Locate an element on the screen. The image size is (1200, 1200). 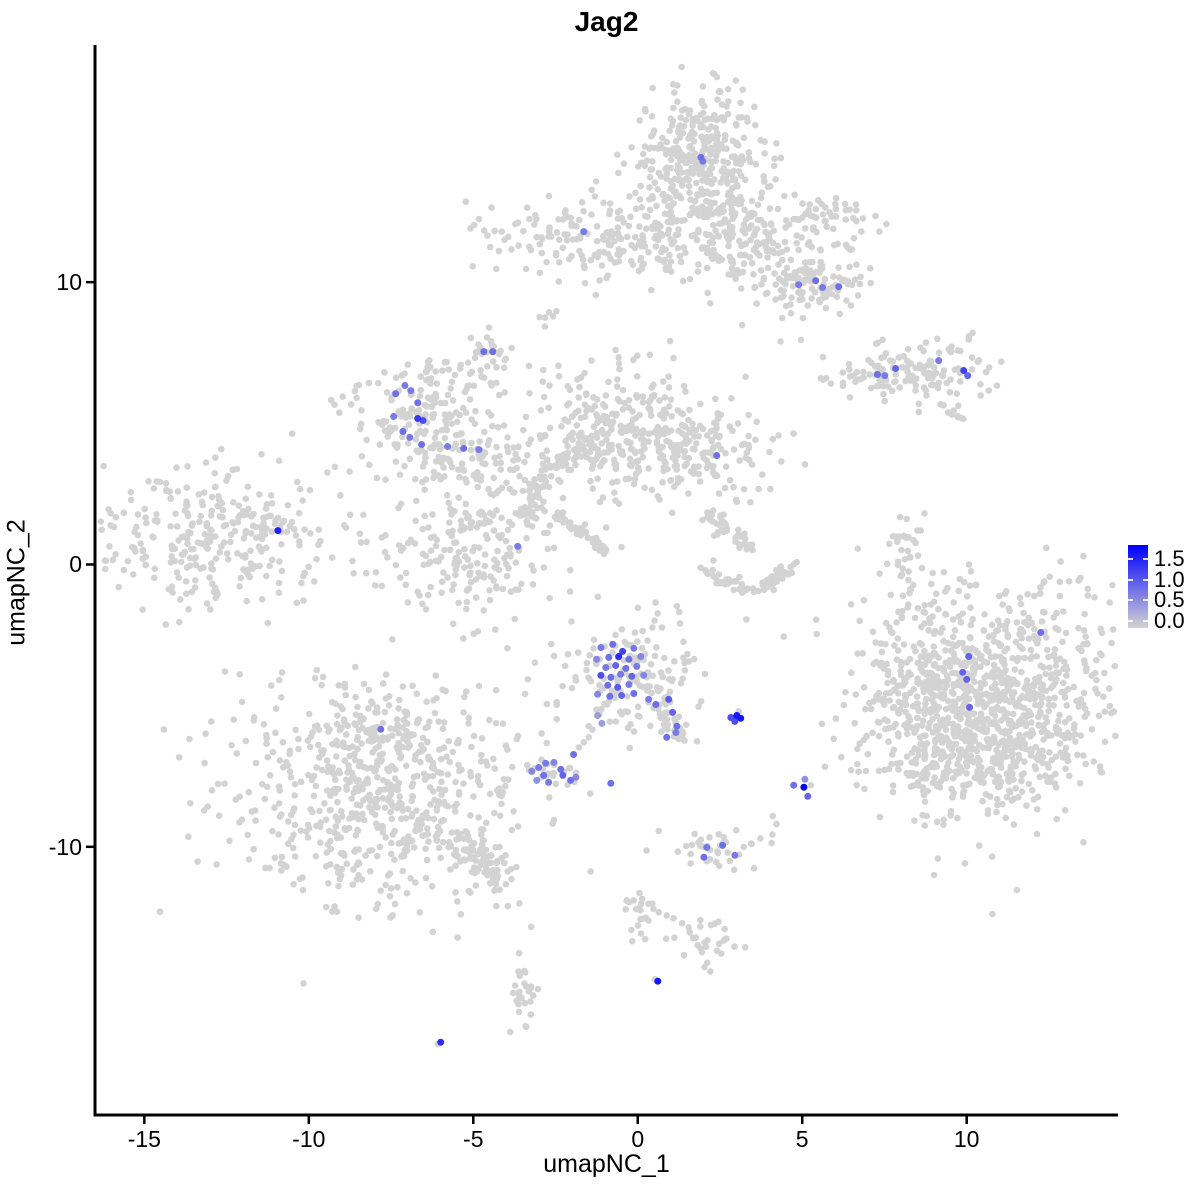
x-tick-label: 0 is located at coordinates (638, 1139).